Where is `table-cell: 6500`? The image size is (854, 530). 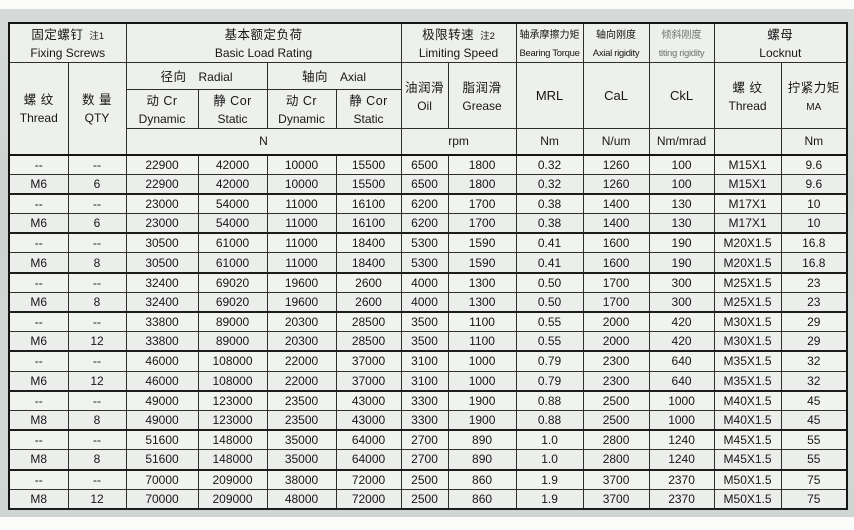 table-cell: 6500 is located at coordinates (424, 164).